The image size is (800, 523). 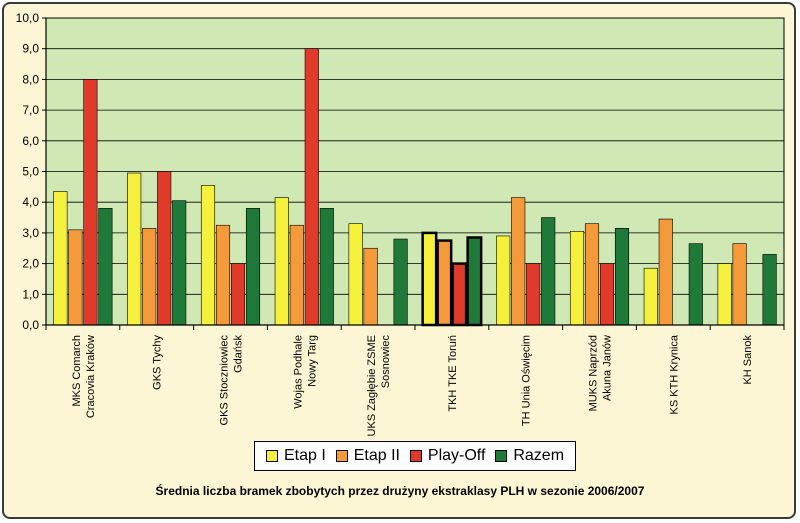 I want to click on category-label: Gdańsk, so click(x=239, y=354).